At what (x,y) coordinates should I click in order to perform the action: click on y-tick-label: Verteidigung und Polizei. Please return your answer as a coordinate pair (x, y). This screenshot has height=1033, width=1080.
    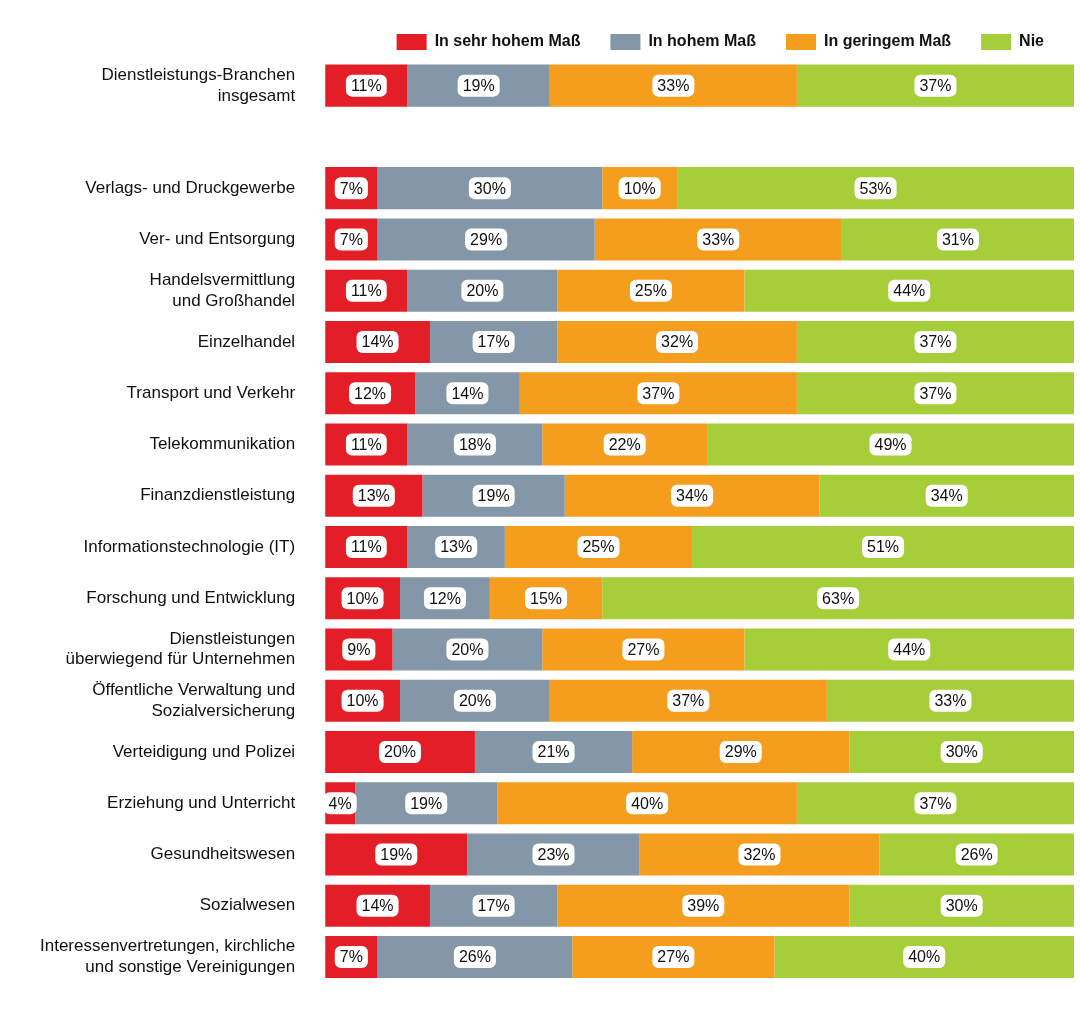
    Looking at the image, I should click on (204, 751).